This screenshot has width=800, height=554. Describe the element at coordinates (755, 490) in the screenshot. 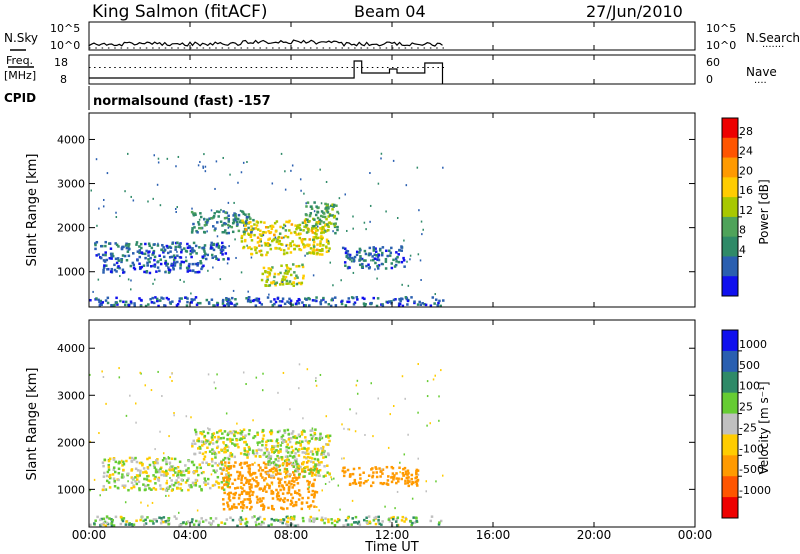

I see `velocity-colorbar-tick-label: -1000` at that location.